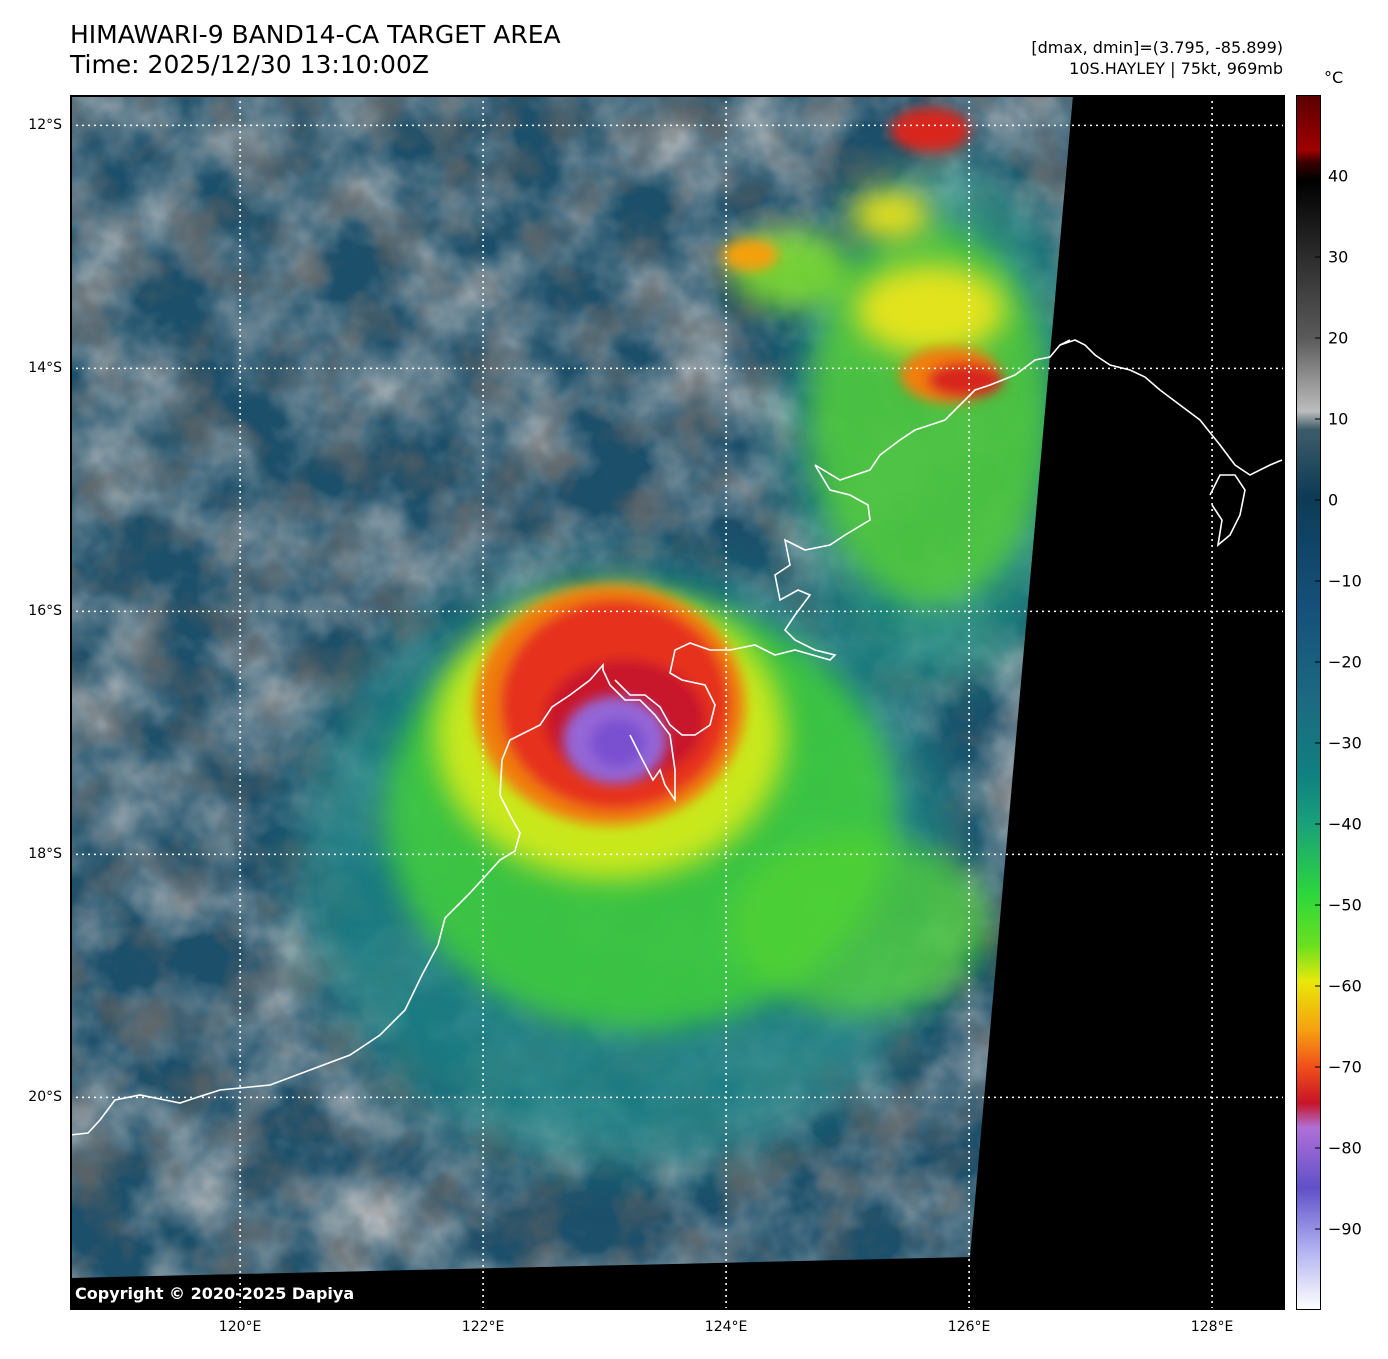 The width and height of the screenshot is (1388, 1359). Describe the element at coordinates (1345, 1148) in the screenshot. I see `colorbar-tick-label: −80` at that location.